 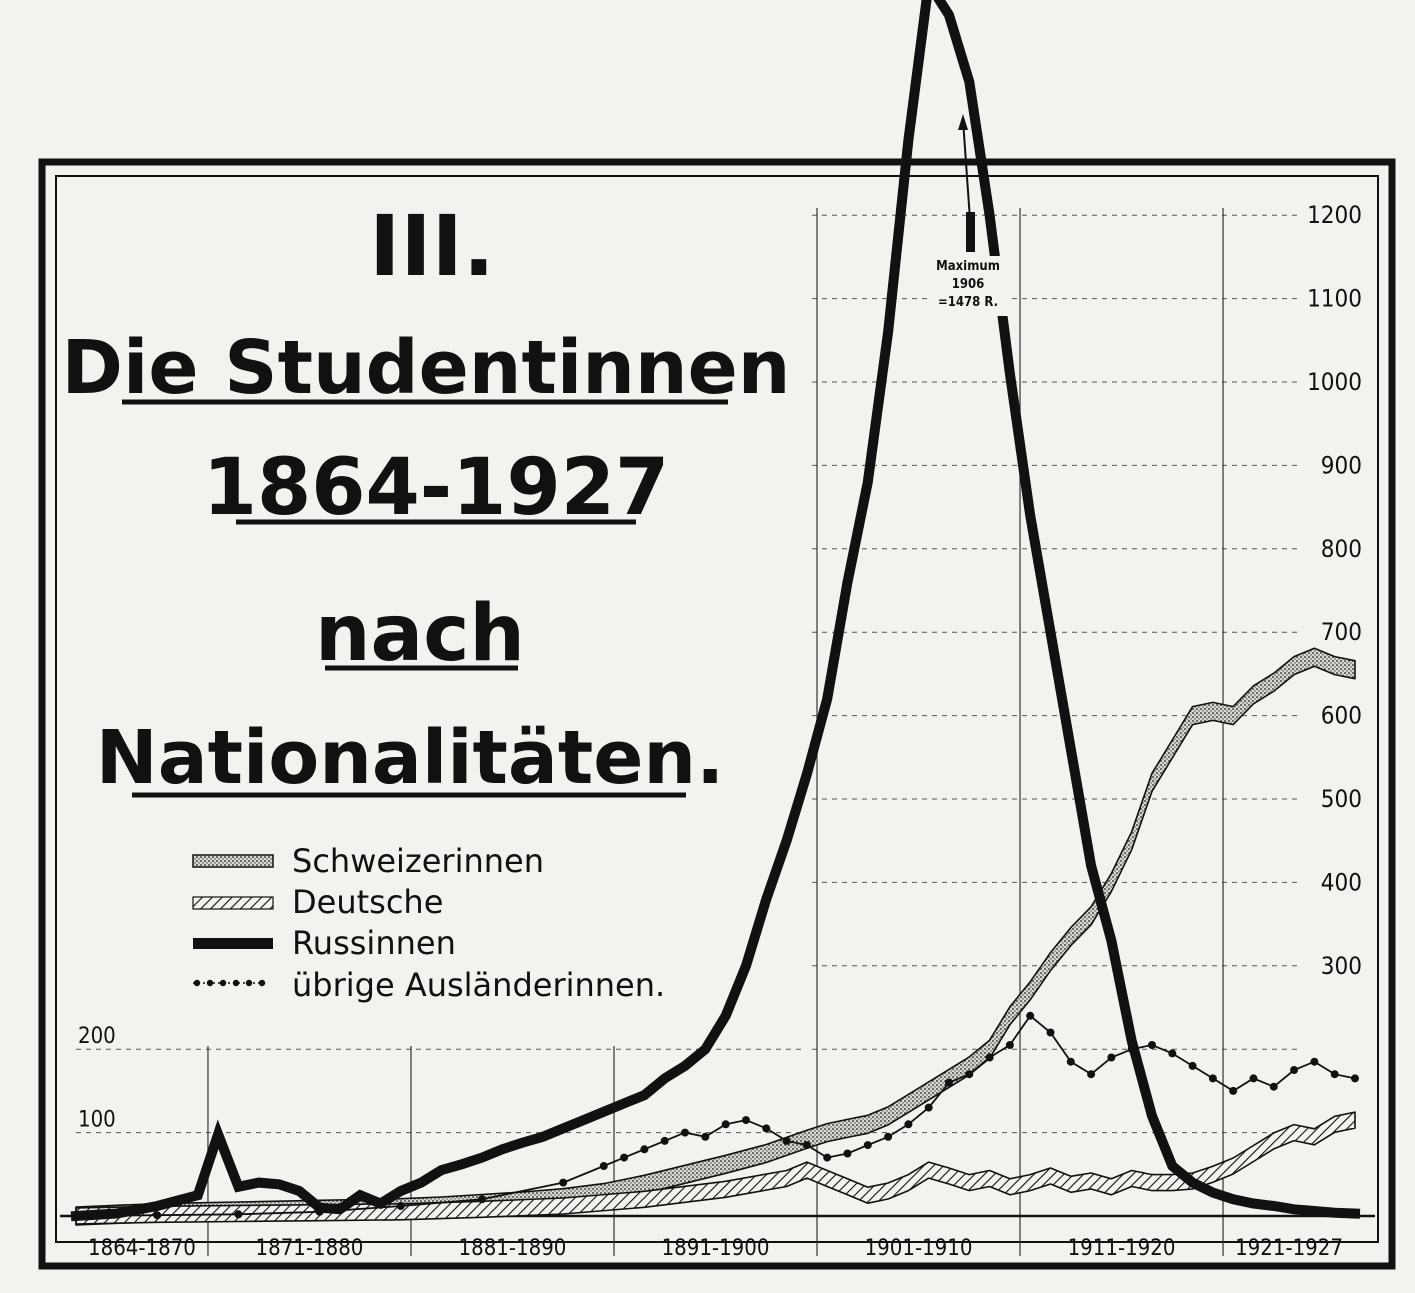 What do you see at coordinates (1289, 1248) in the screenshot?
I see `x-period-label-6: 1921-1927` at bounding box center [1289, 1248].